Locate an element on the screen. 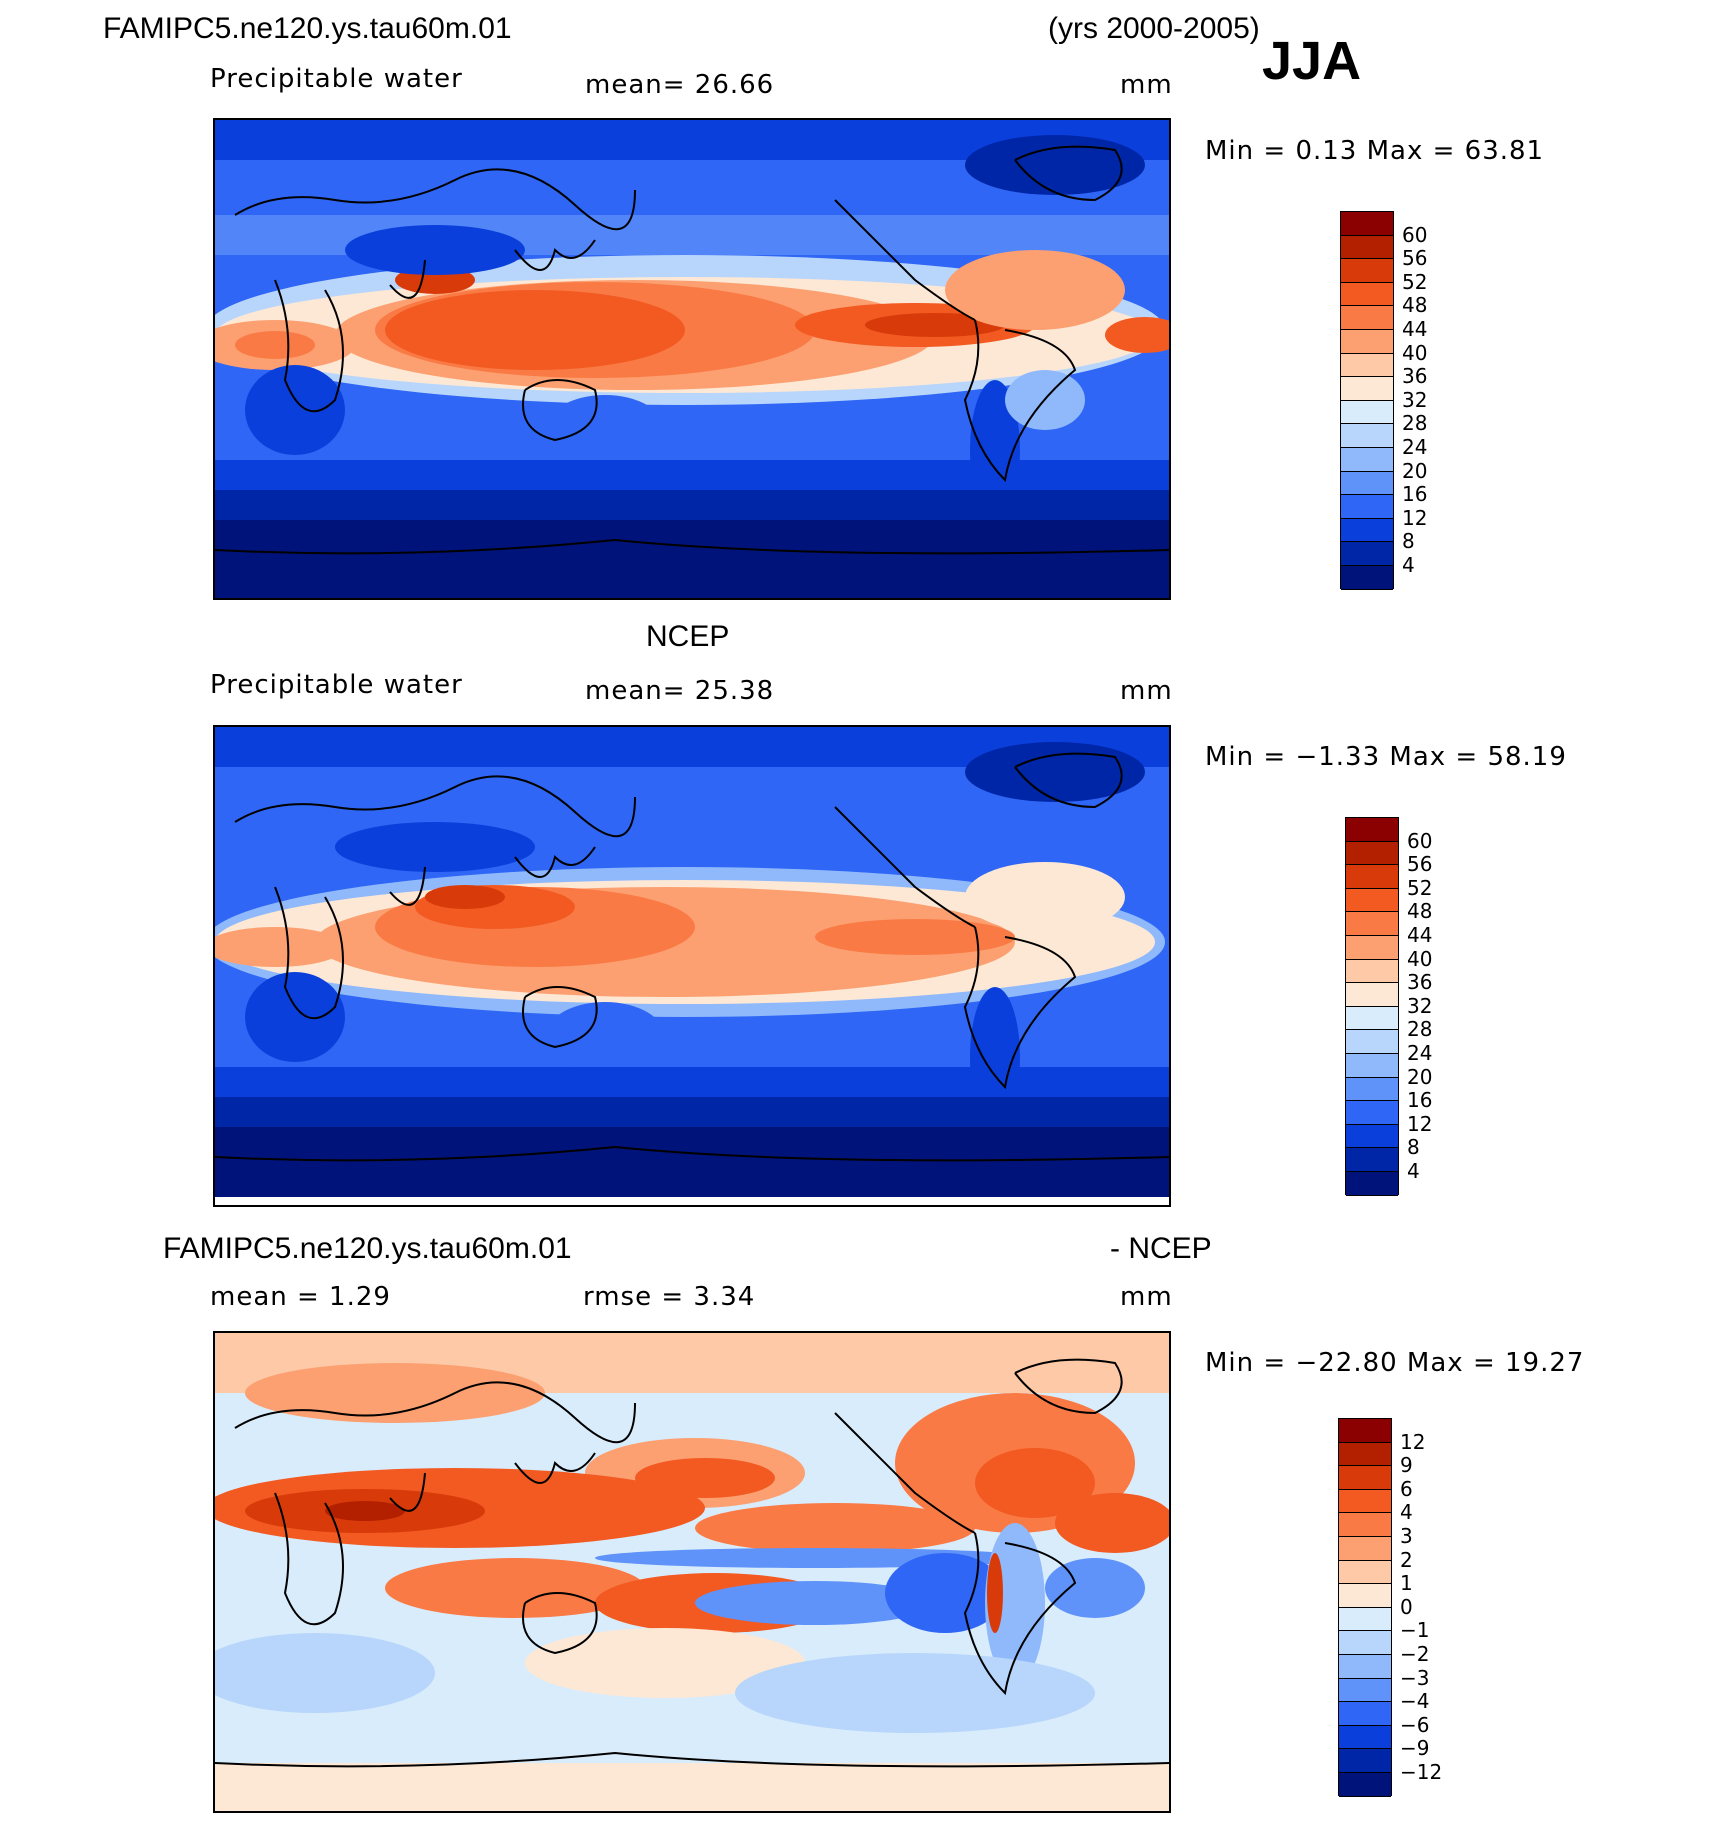 This screenshot has width=1710, height=1836. colorbar-label: 3 is located at coordinates (1406, 1536).